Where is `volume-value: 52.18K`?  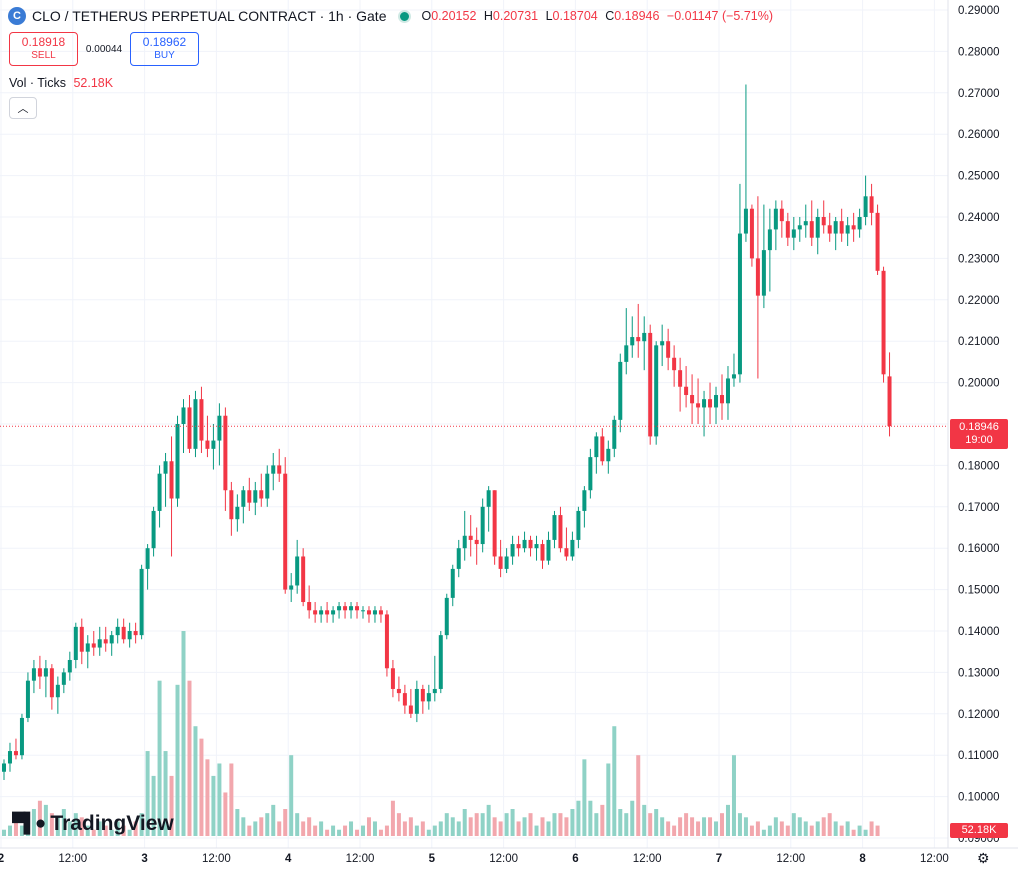
volume-value: 52.18K is located at coordinates (93, 83).